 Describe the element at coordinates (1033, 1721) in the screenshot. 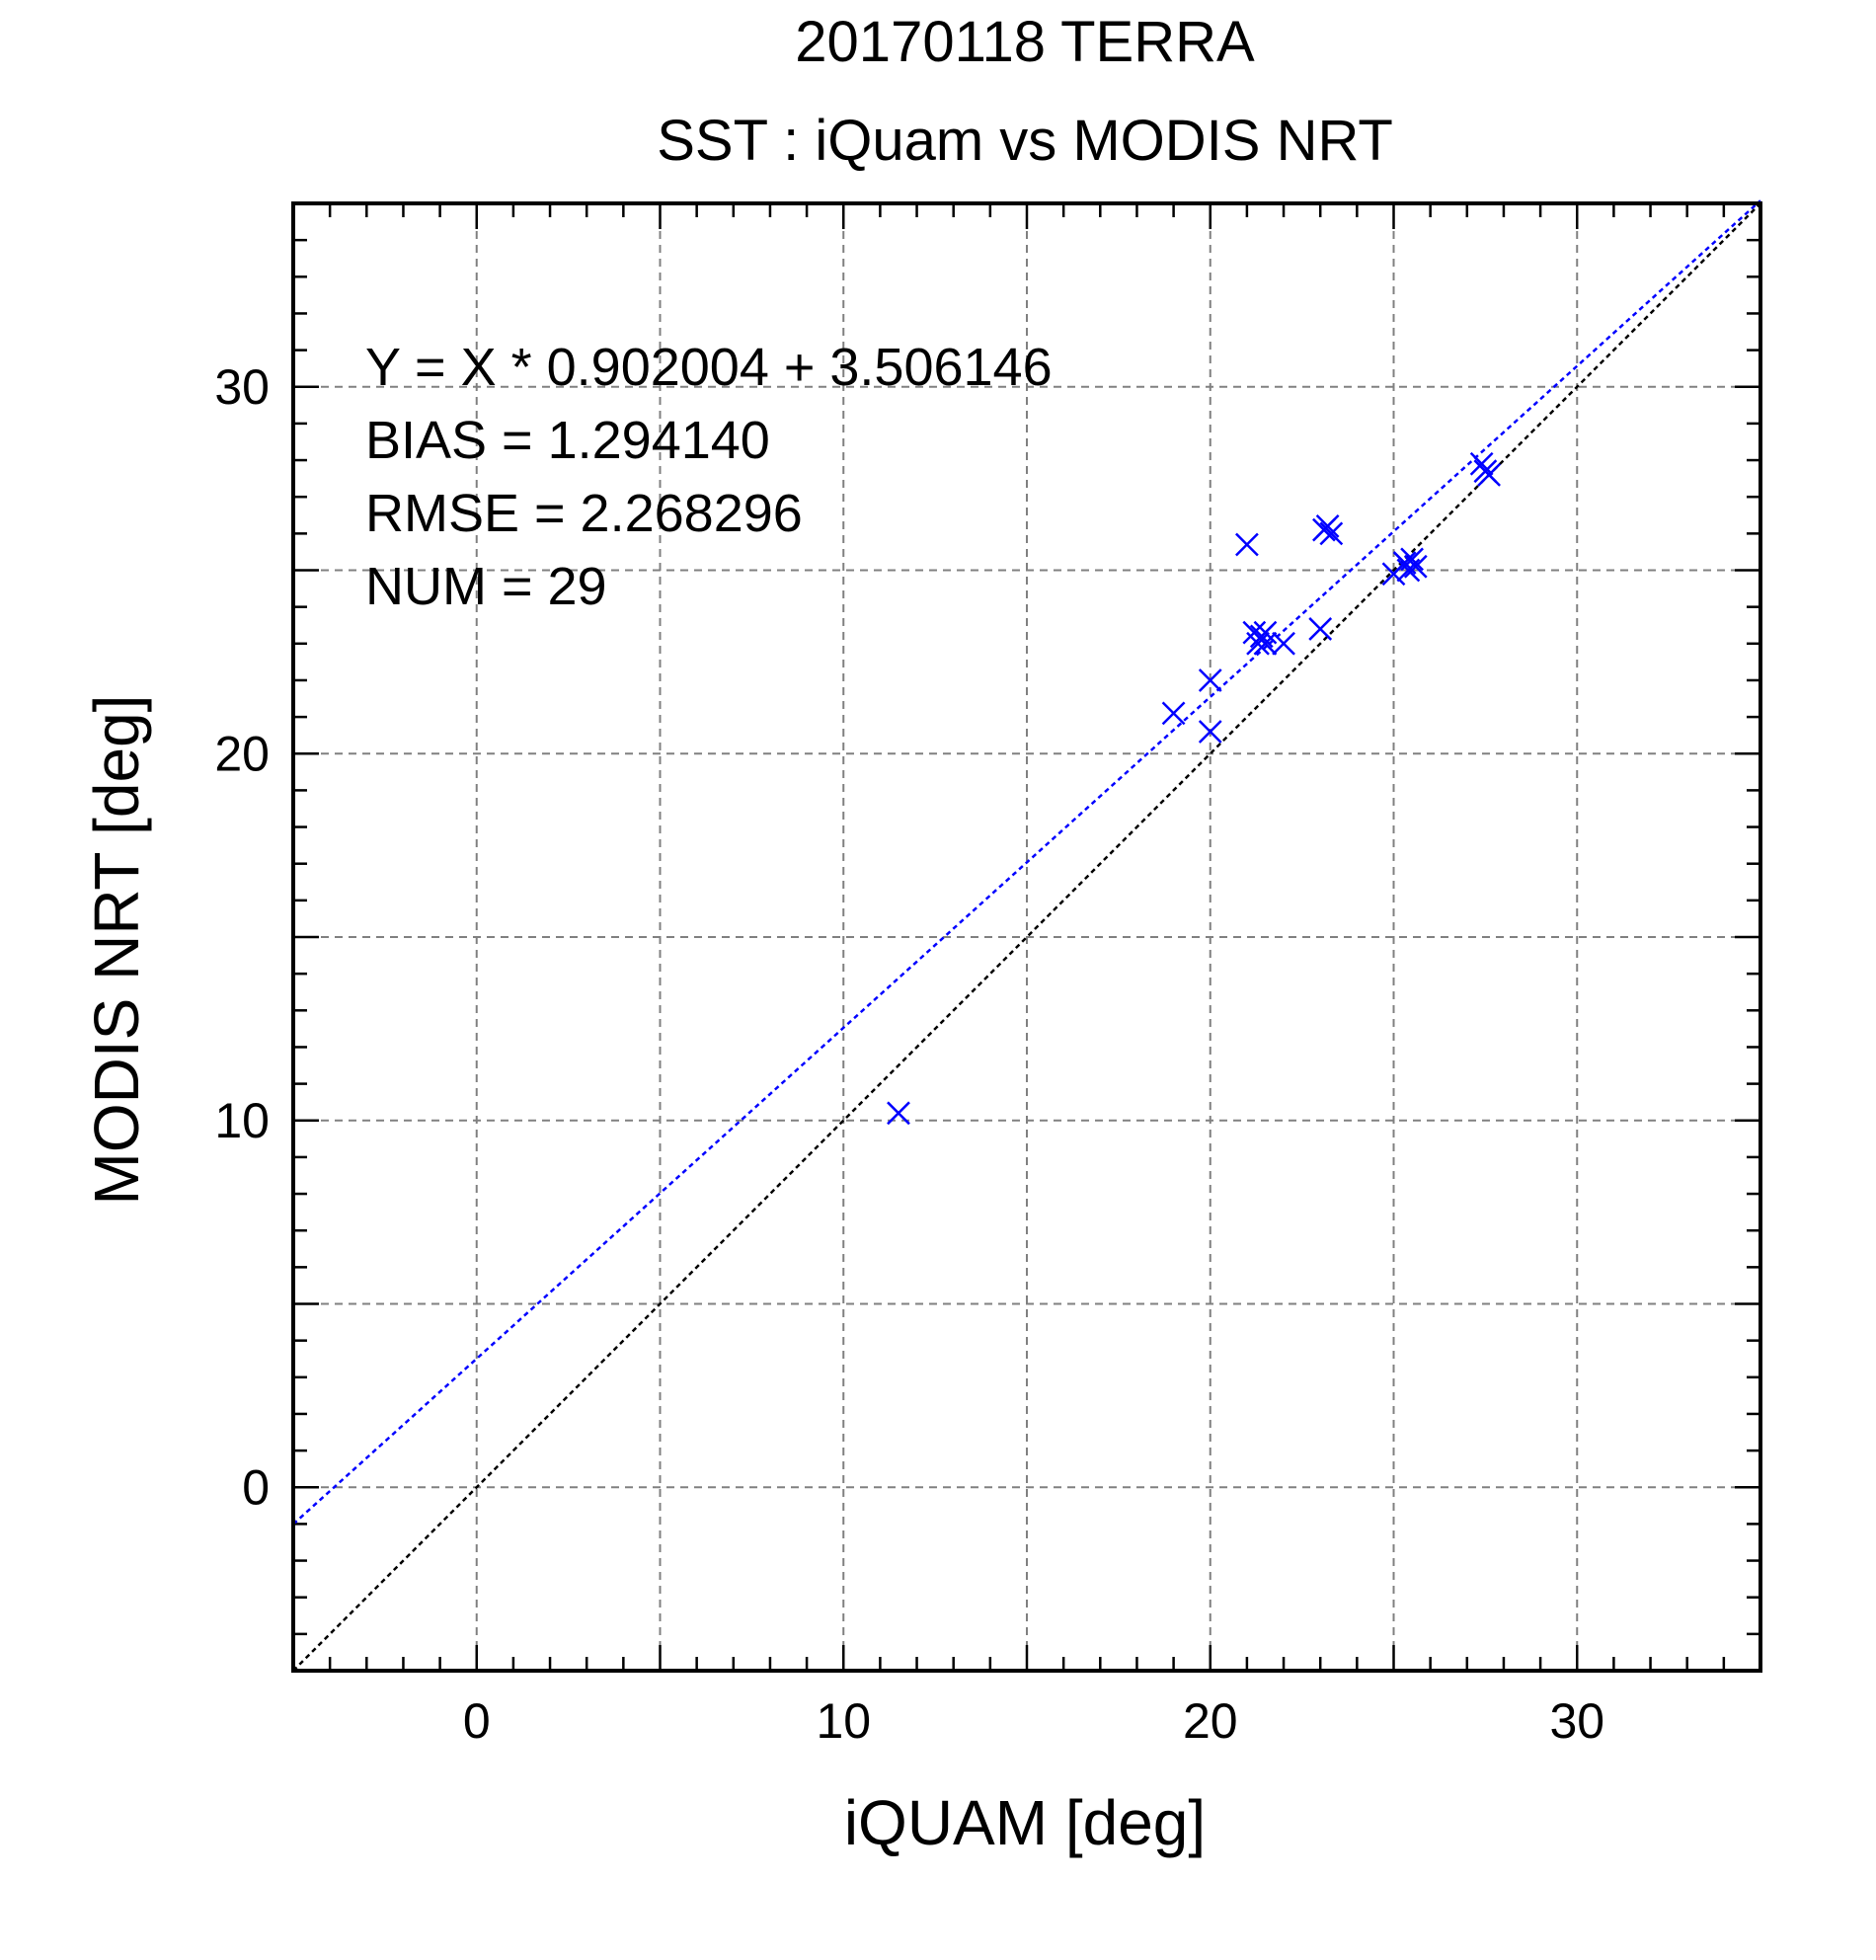

I see `x-tick-labels: 0 10 20 30` at that location.